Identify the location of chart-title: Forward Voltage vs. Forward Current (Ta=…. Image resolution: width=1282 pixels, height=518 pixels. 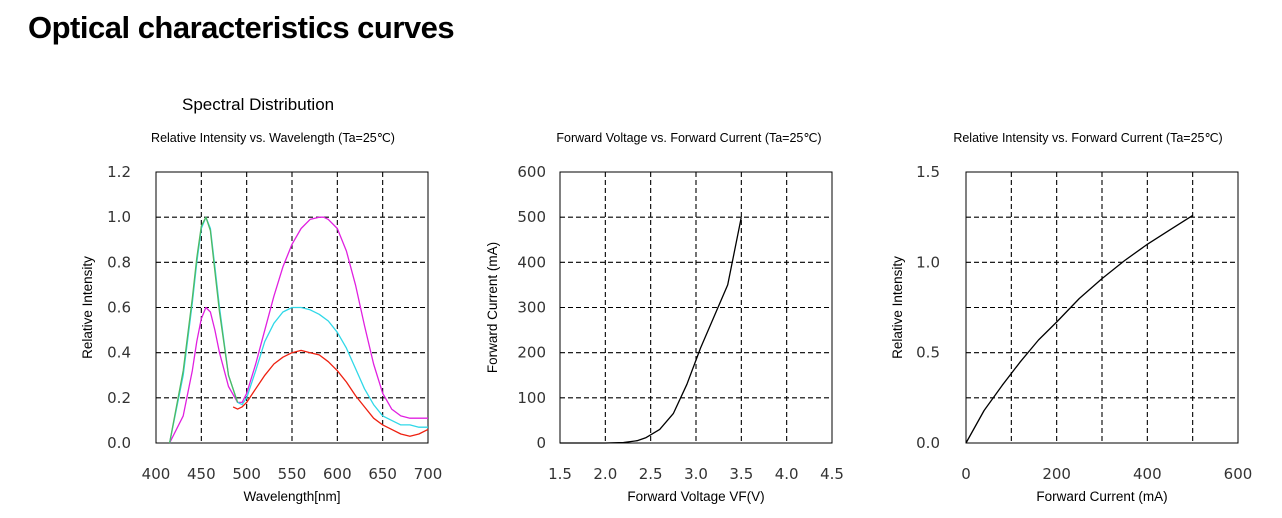
(688, 138).